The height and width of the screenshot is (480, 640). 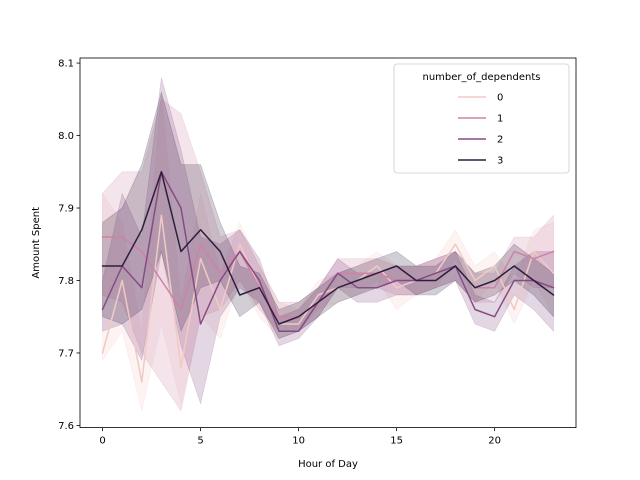 I want to click on legend-label-1: 1, so click(x=500, y=119).